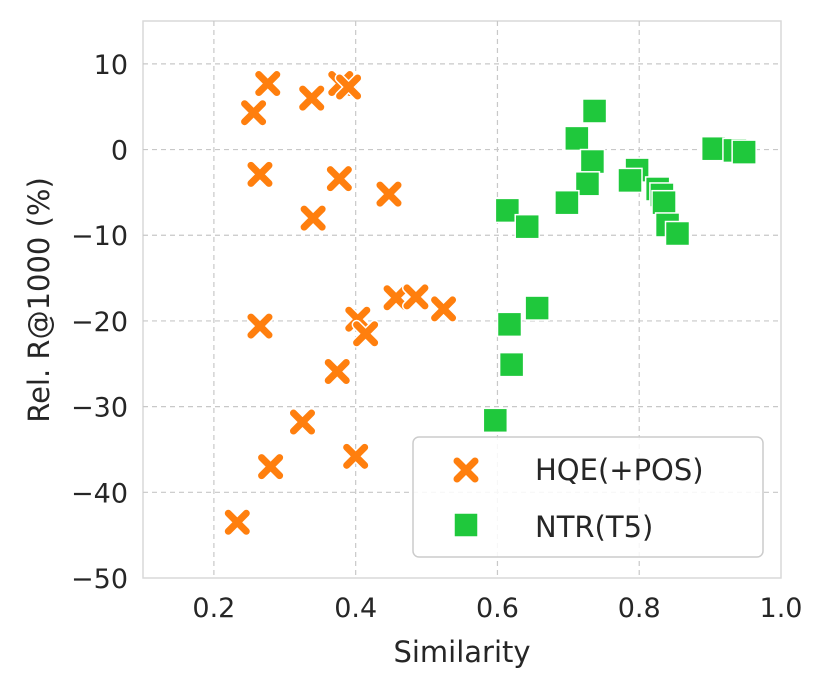 The image size is (830, 692). I want to click on legend-box, so click(588, 497).